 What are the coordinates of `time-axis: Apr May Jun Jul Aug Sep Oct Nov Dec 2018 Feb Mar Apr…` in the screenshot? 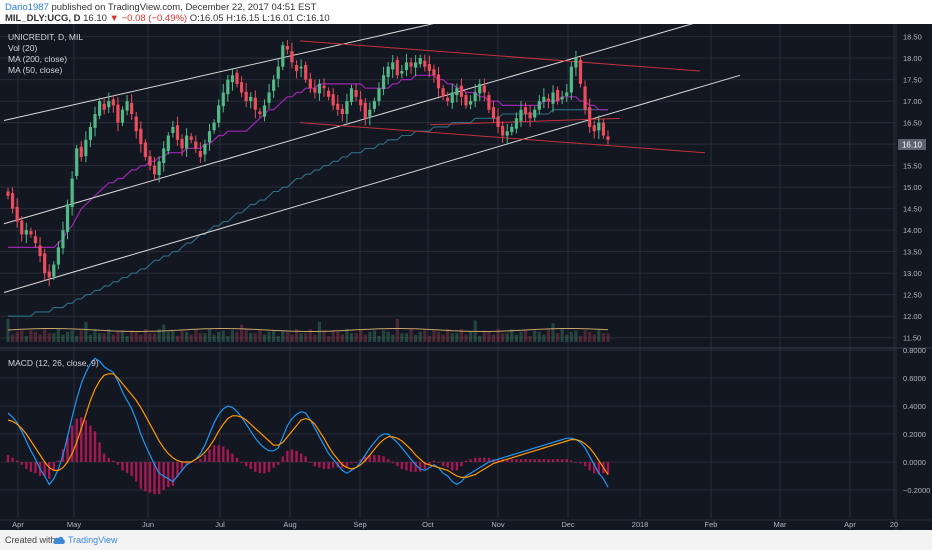 It's located at (455, 524).